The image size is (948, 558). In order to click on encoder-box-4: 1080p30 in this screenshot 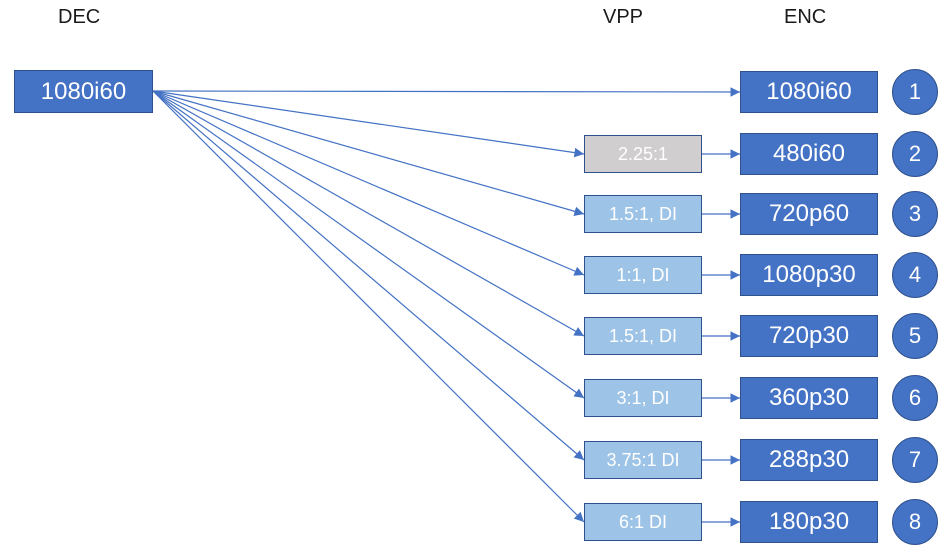, I will do `click(809, 275)`.